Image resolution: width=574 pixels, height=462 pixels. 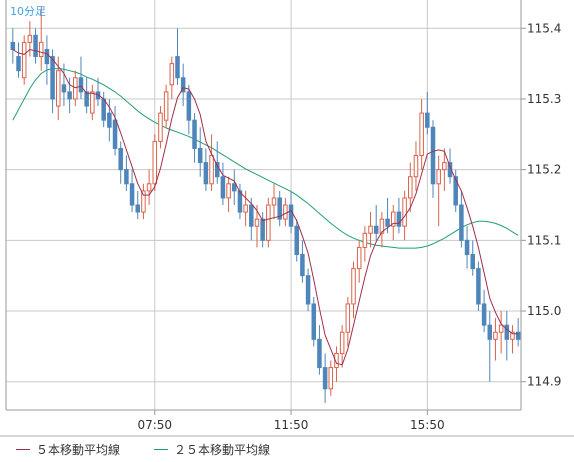 I want to click on legend-label-ma5: ５本移動平均線, so click(x=78, y=450).